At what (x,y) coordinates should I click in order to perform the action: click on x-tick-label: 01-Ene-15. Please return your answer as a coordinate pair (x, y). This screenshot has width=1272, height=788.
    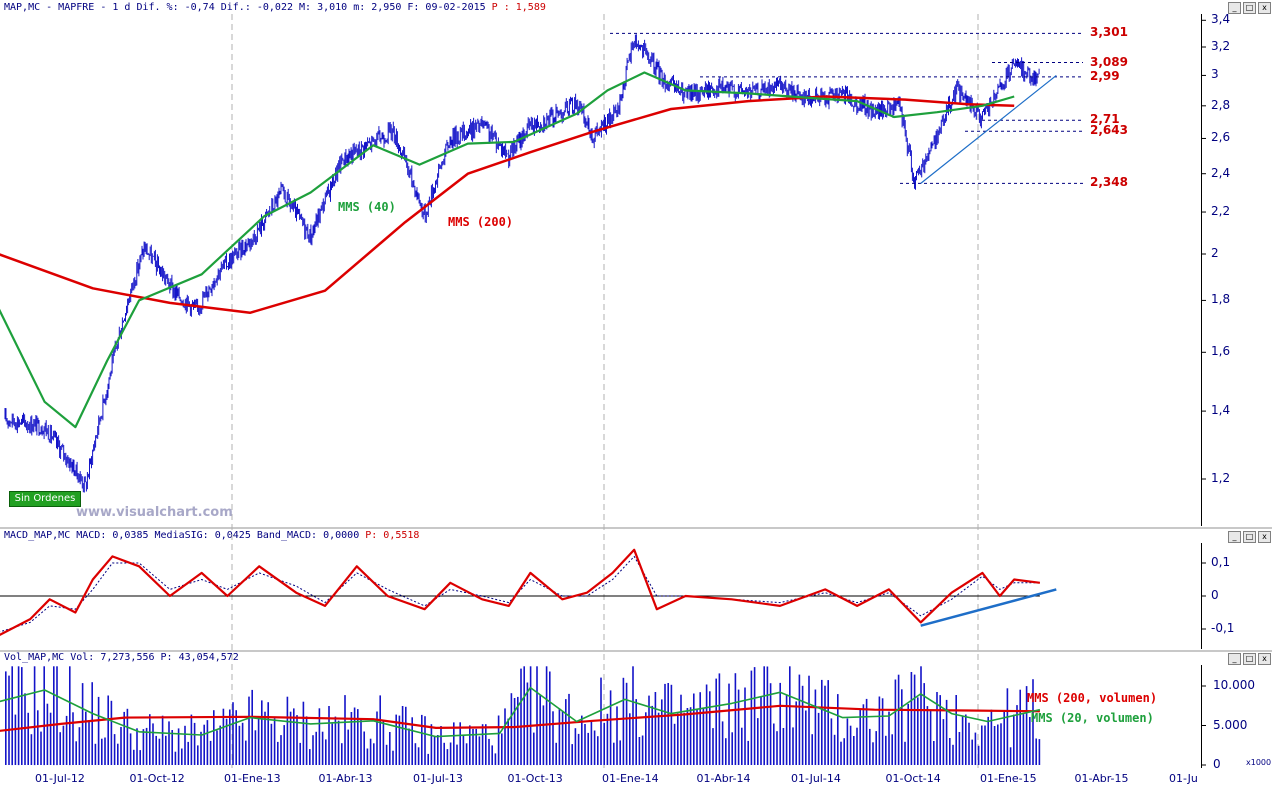
    Looking at the image, I should click on (1008, 778).